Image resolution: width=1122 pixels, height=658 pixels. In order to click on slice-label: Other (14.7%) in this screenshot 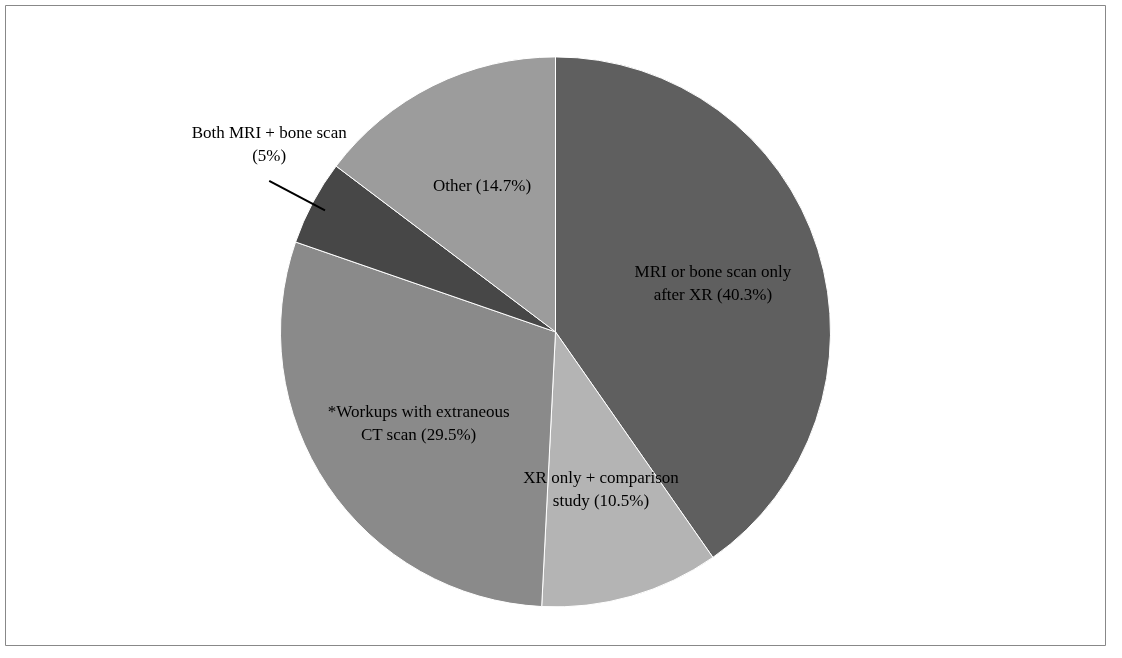, I will do `click(482, 186)`.